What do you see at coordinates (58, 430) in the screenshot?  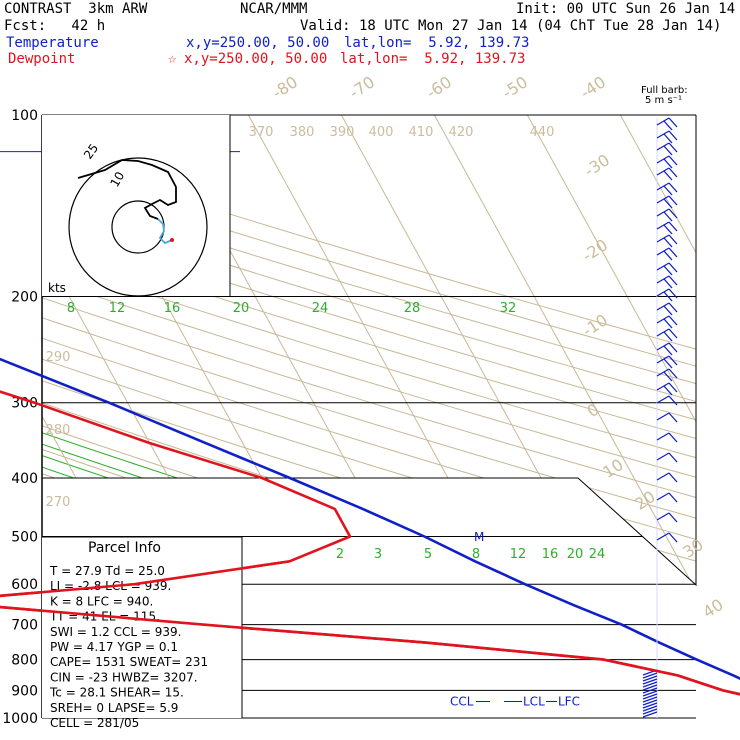 I see `theta-label: 280` at bounding box center [58, 430].